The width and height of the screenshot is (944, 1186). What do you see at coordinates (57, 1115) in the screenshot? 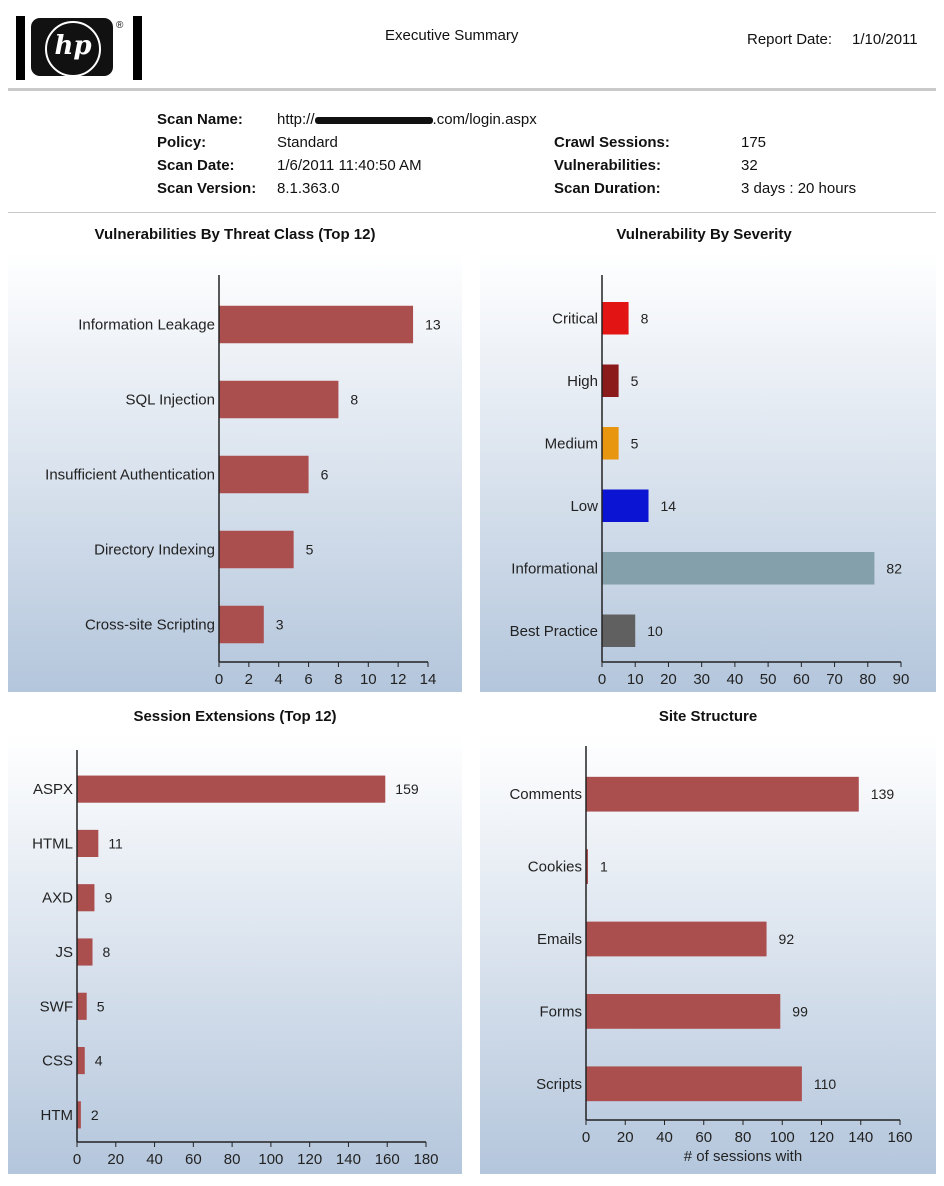
I see `category-label: HTM` at bounding box center [57, 1115].